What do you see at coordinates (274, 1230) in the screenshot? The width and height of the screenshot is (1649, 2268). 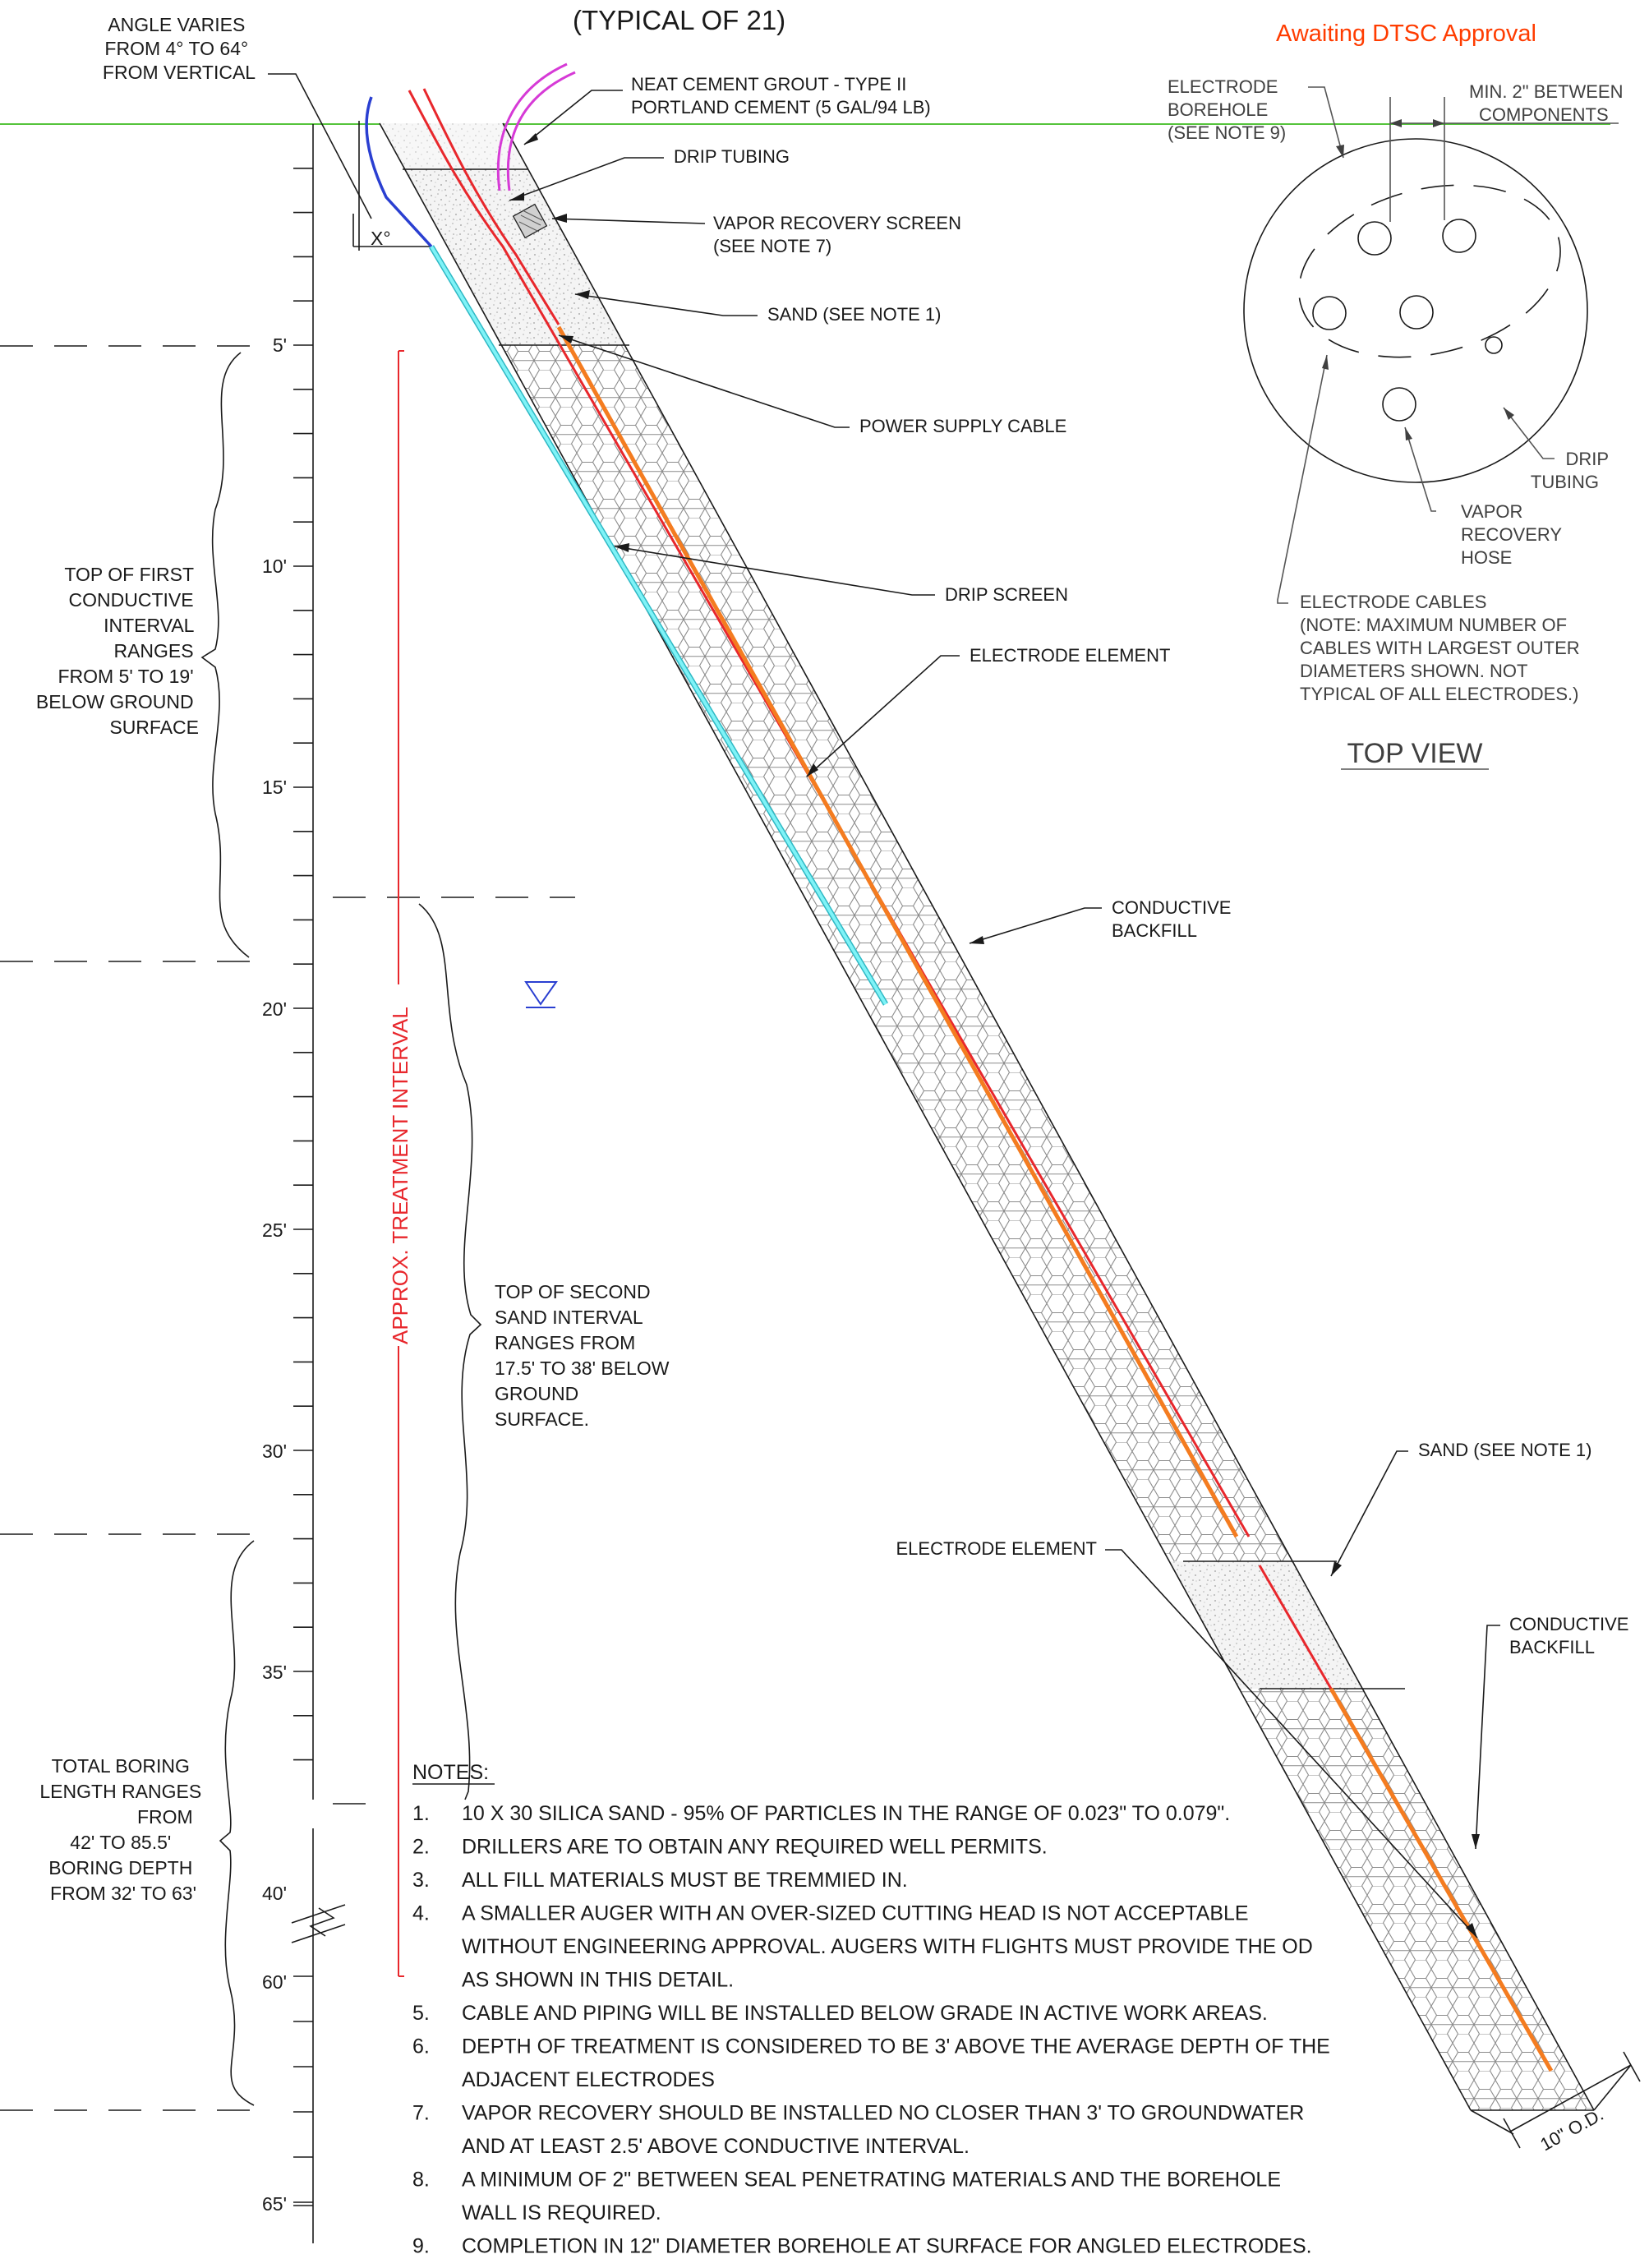 I see `depth-label-25: 25'` at bounding box center [274, 1230].